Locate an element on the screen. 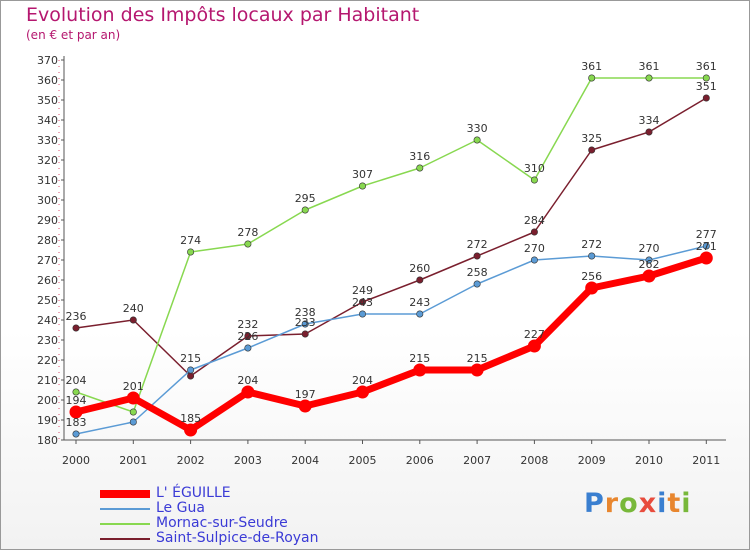 This screenshot has height=550, width=750. y-tick-label: 270 is located at coordinates (47, 260).